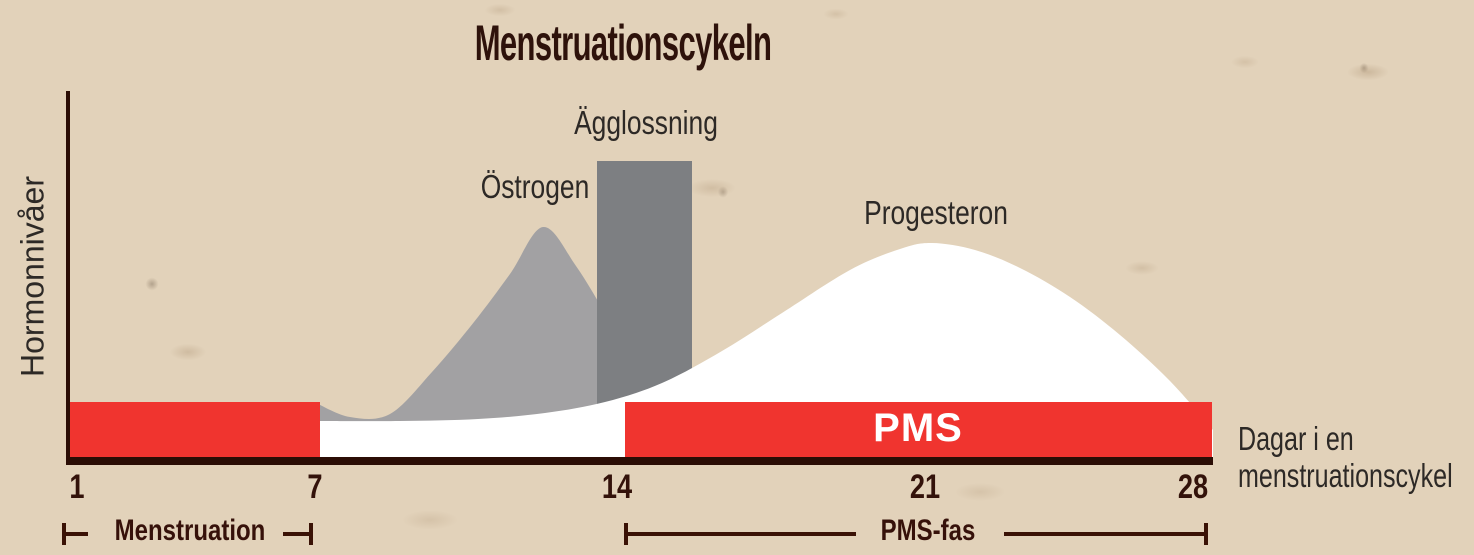  I want to click on chart-title: Menstruationscykeln, so click(623, 43).